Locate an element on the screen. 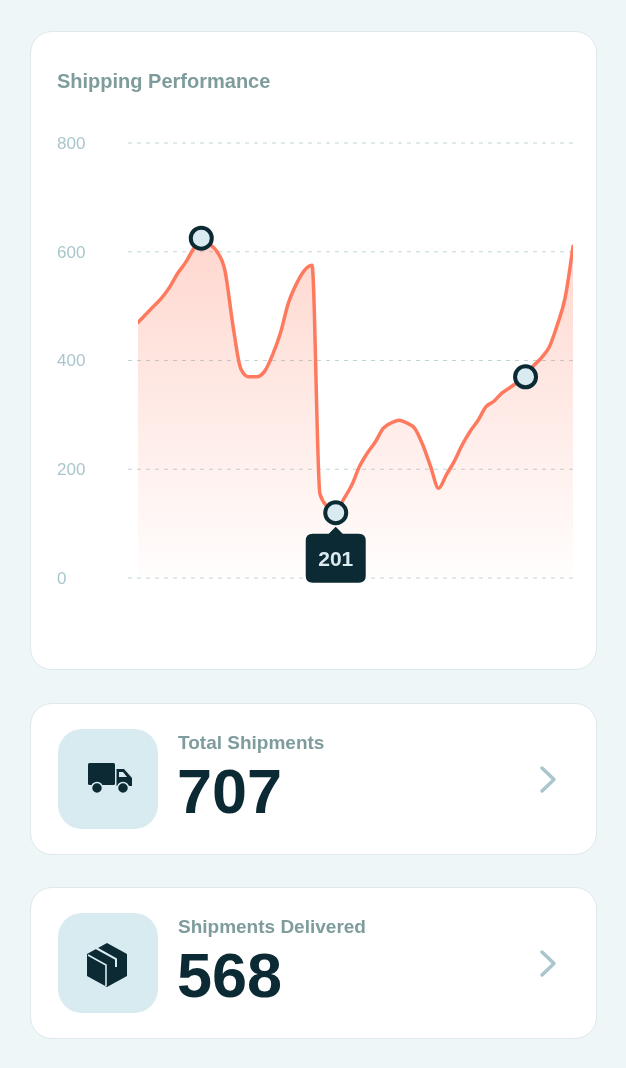  y-tick-label: 800 is located at coordinates (71, 143).